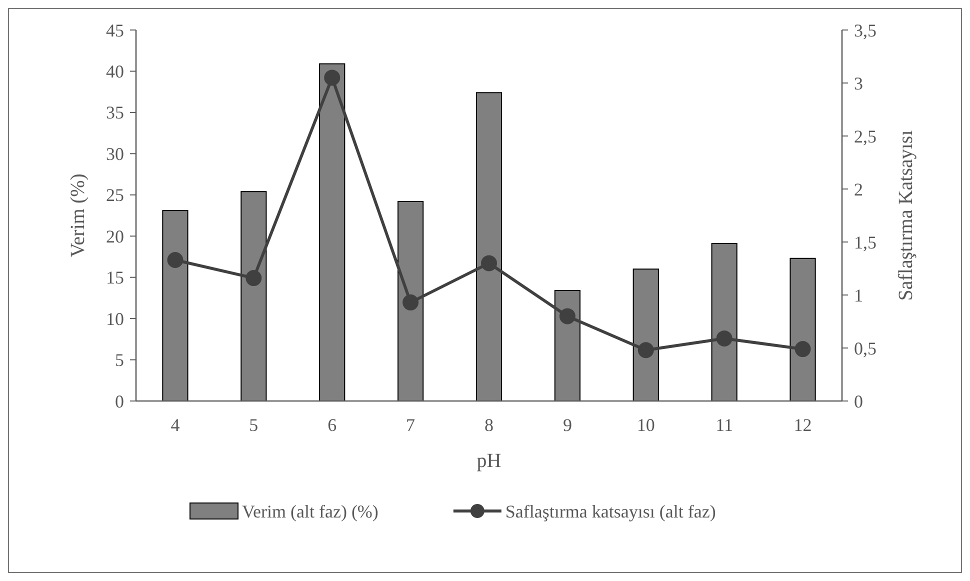  Describe the element at coordinates (115, 154) in the screenshot. I see `y-tick-label: 30` at that location.